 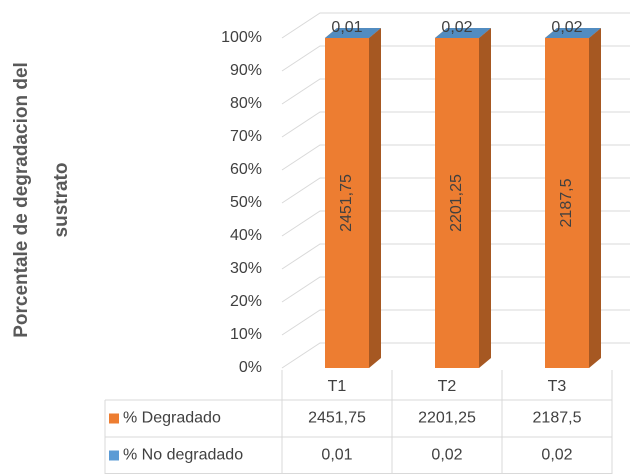 I want to click on y-tick-label: 40%, so click(x=246, y=235).